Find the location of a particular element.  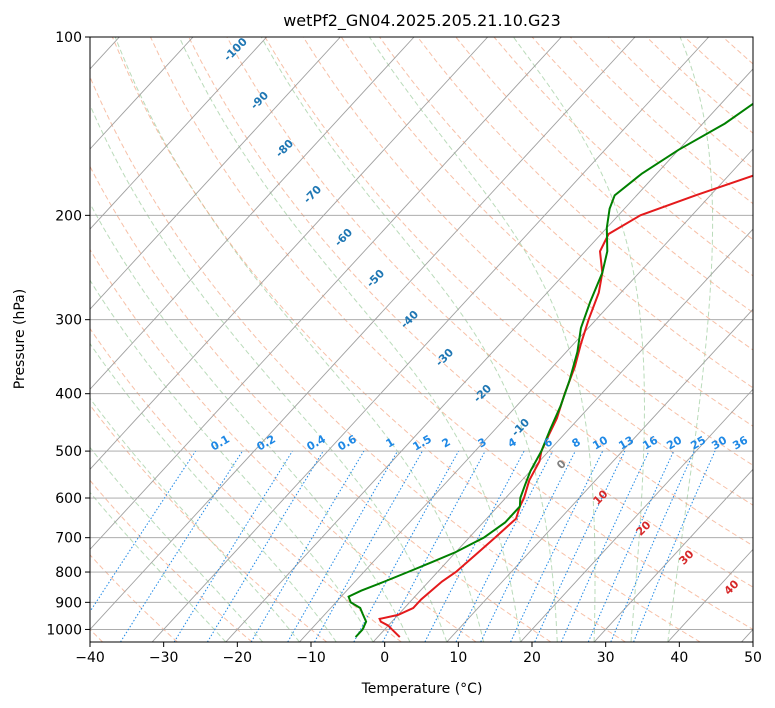

mixing-ratio-label: 0.1 is located at coordinates (220, 442).